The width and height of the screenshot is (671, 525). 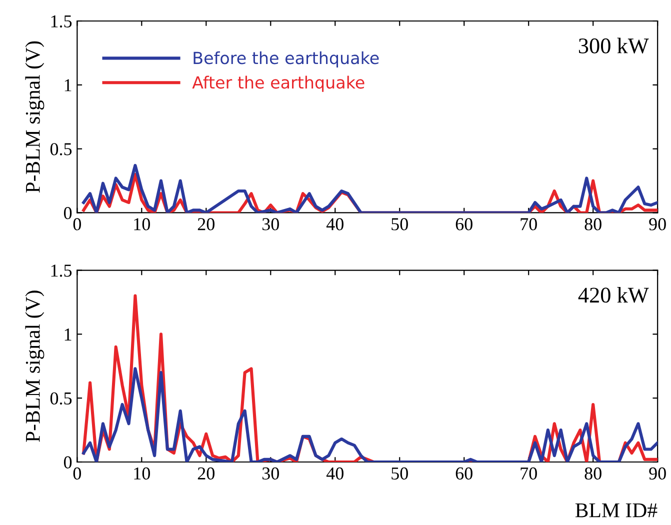 I want to click on legend-label: After the earthquake, so click(x=278, y=84).